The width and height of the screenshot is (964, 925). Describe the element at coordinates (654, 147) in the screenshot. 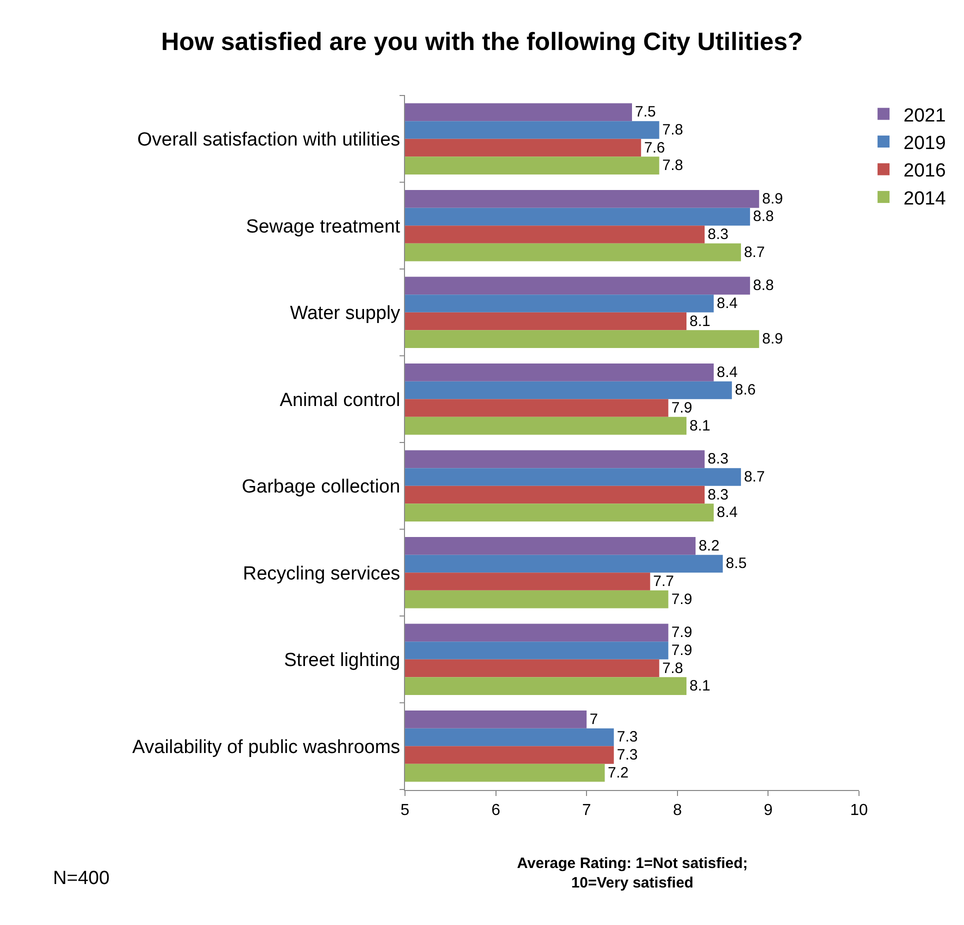

I see `data-label: 7.6` at that location.